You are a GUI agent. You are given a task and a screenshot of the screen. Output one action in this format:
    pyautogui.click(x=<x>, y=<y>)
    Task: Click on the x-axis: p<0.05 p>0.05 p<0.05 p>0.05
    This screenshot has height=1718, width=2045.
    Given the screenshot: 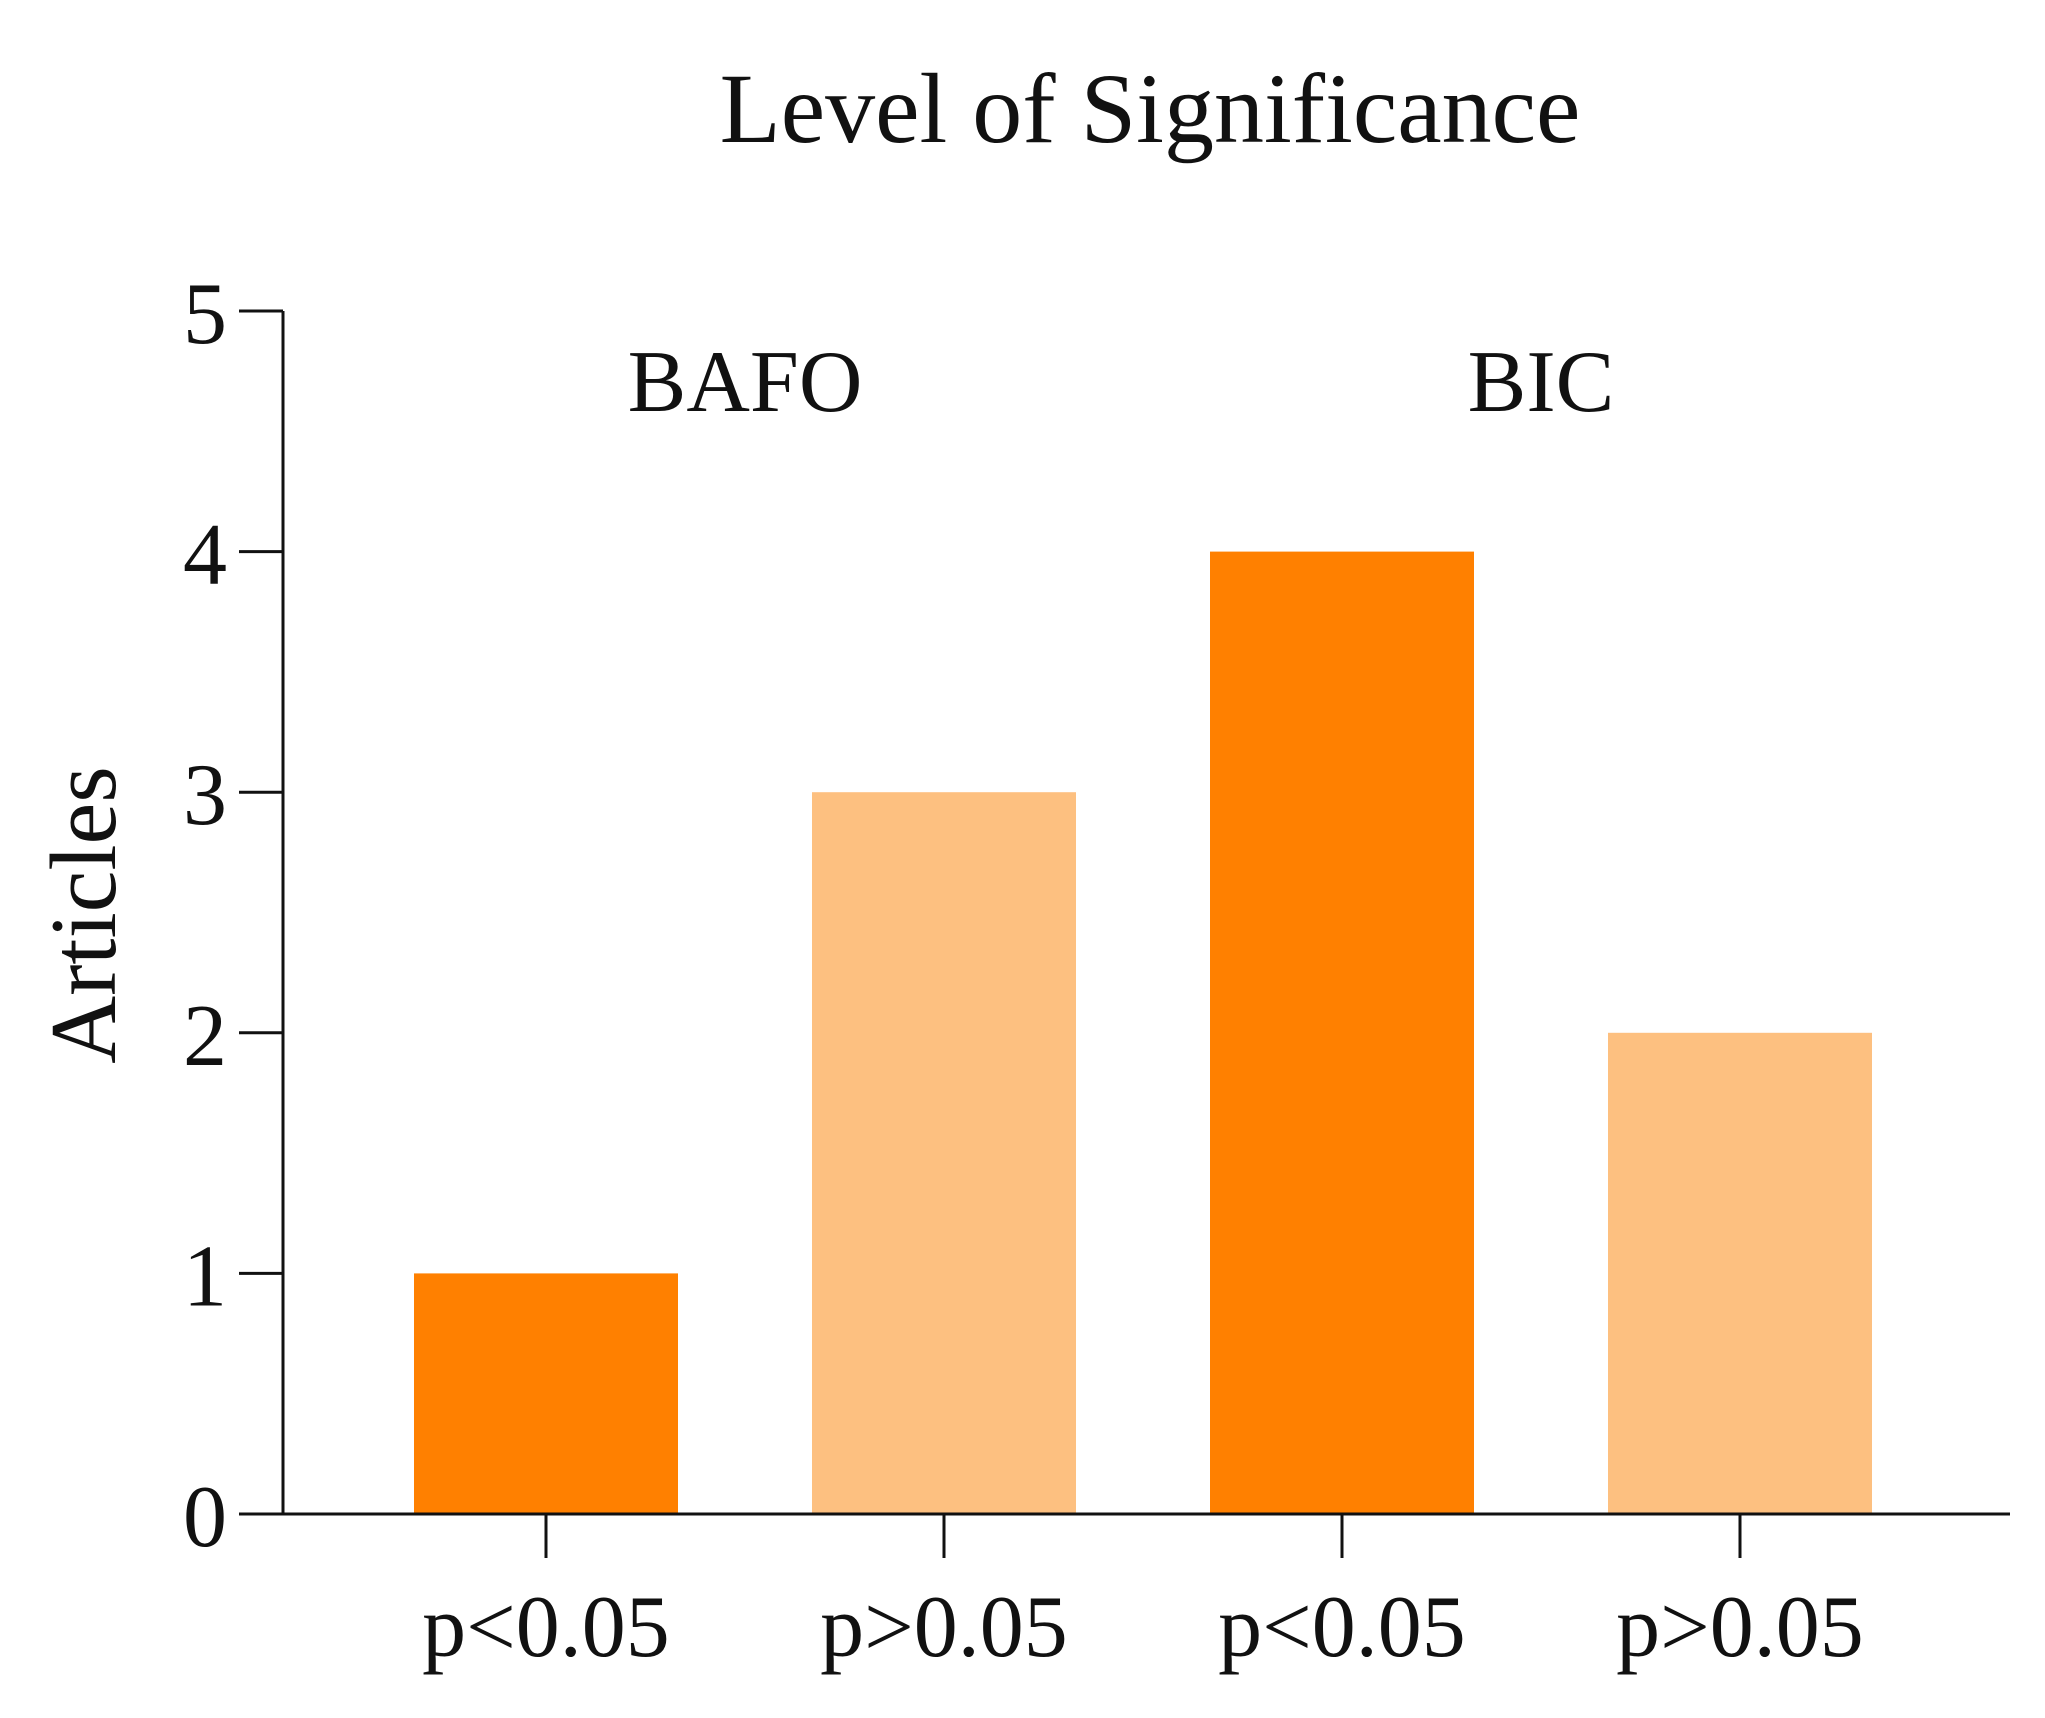 What is the action you would take?
    pyautogui.click(x=1146, y=1594)
    